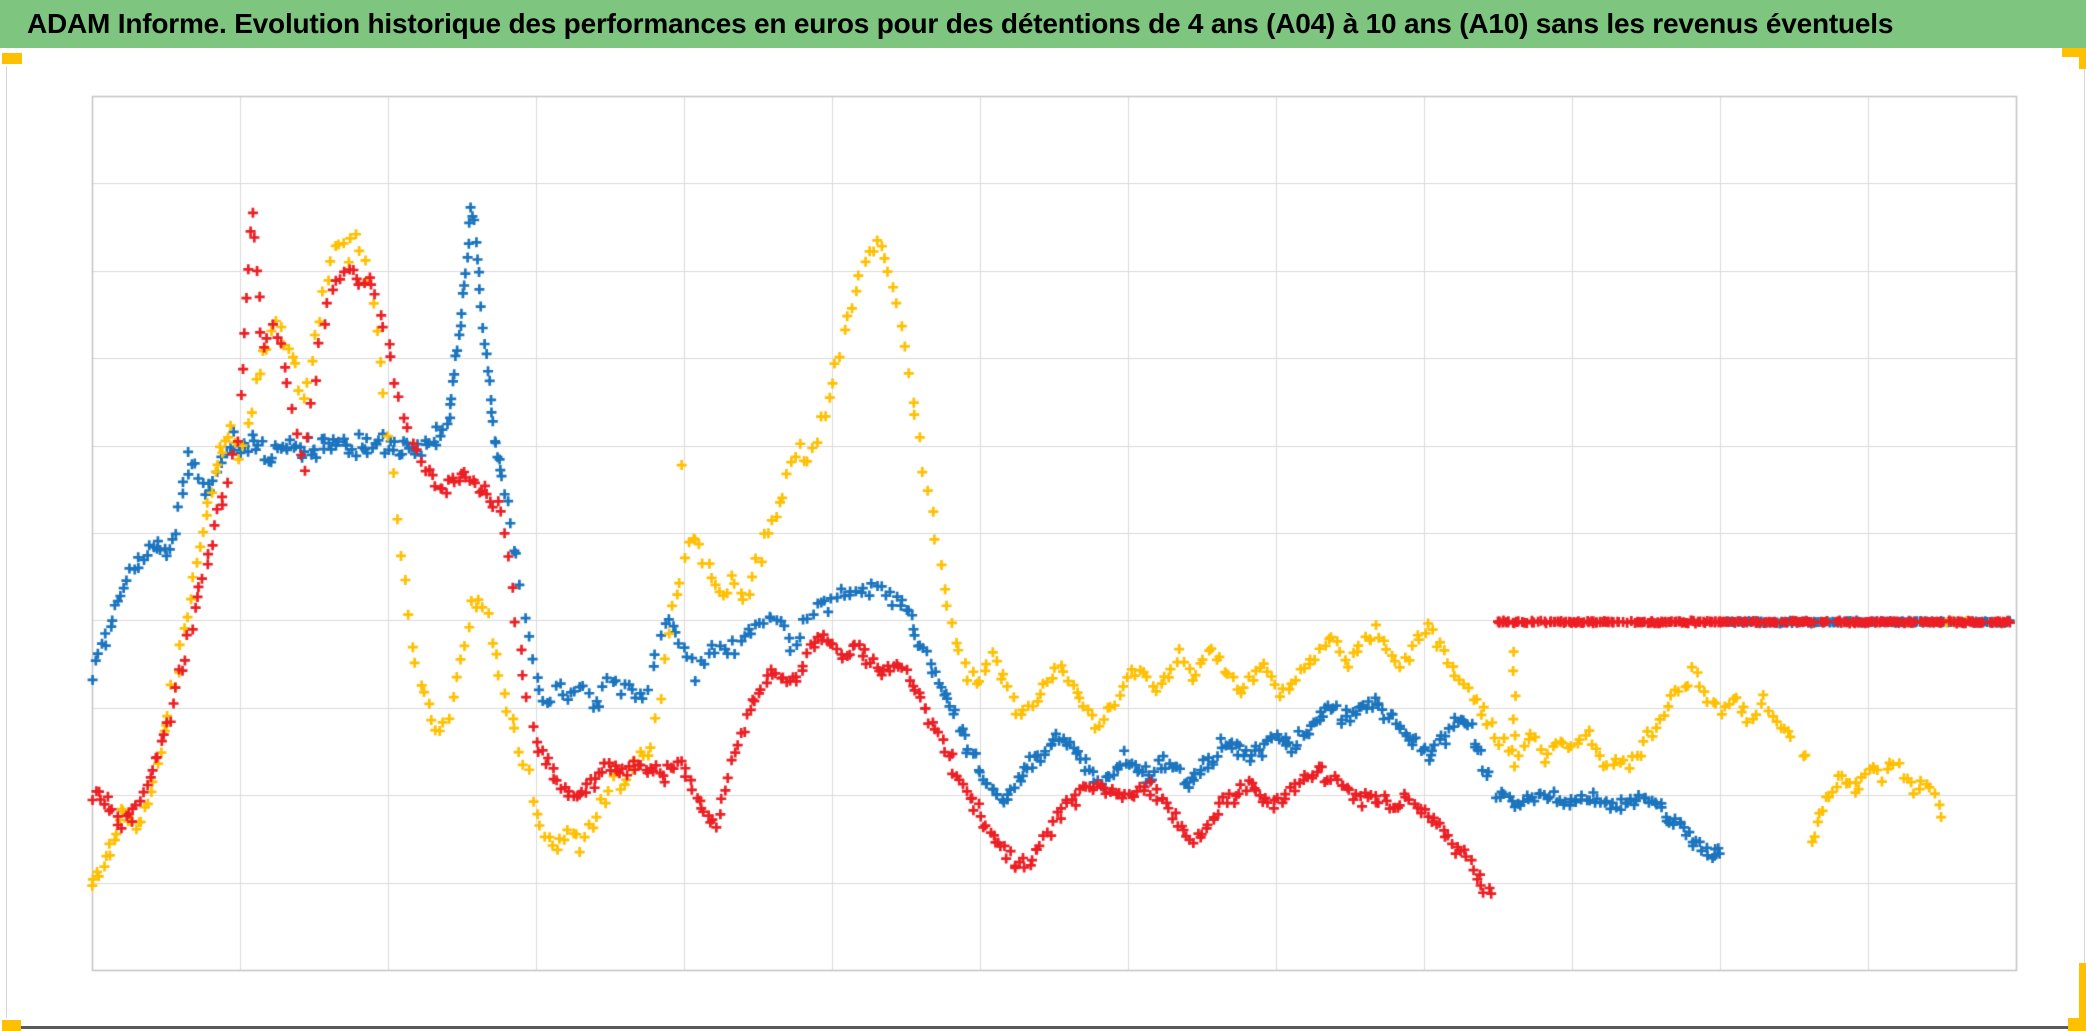 The image size is (2086, 1031). What do you see at coordinates (2074, 52) in the screenshot?
I see `accent-corner-top-right-horizontal` at bounding box center [2074, 52].